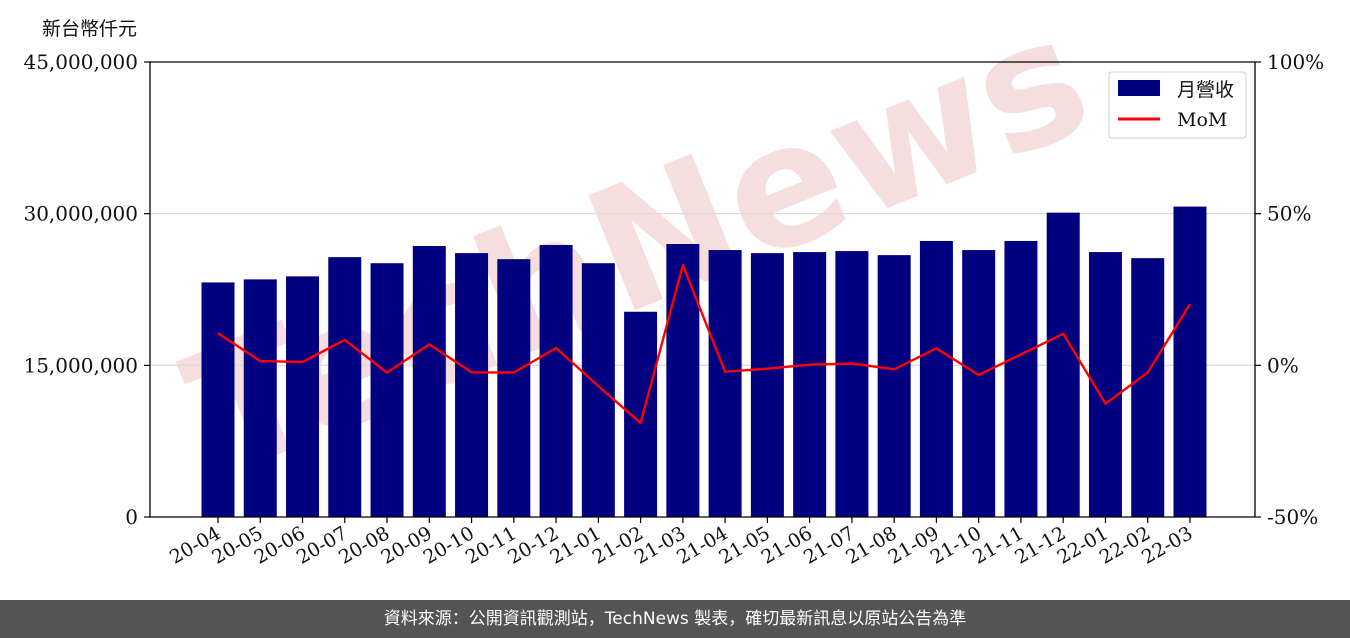 This screenshot has height=638, width=1350. I want to click on right-tick-label: 50%, so click(1289, 214).